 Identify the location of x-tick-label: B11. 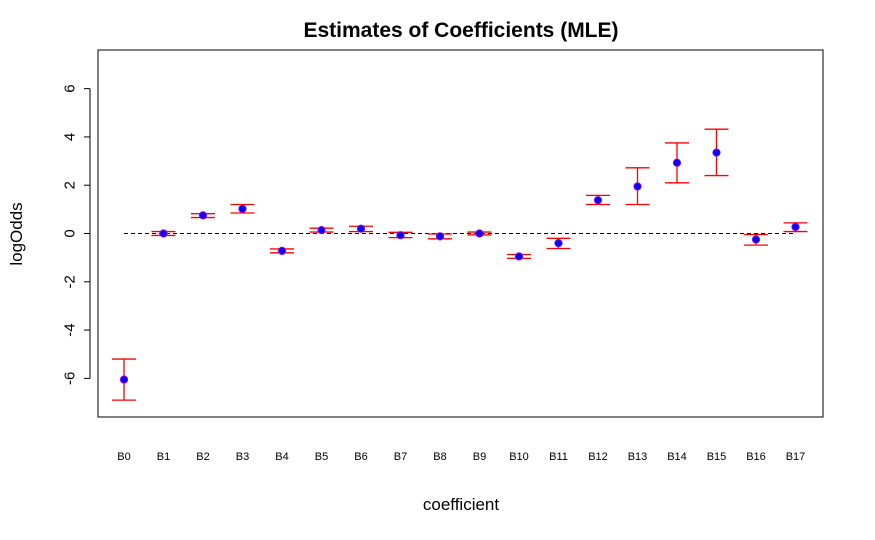
(558, 457).